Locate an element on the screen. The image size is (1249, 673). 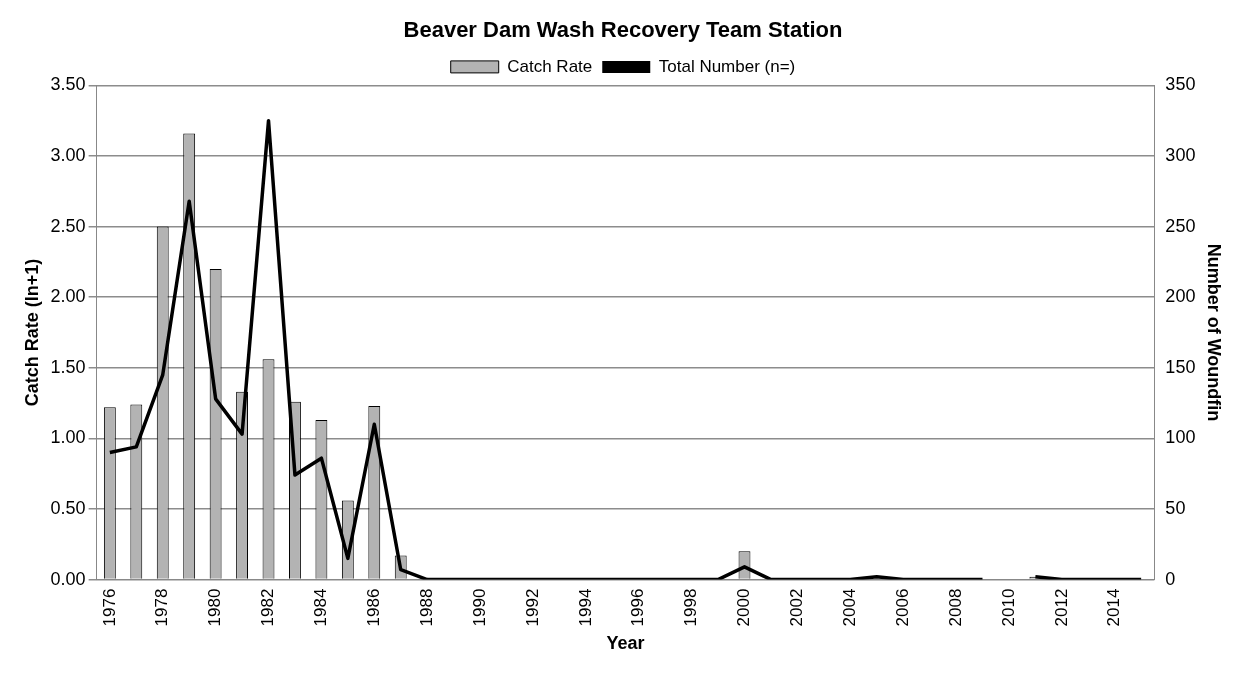
x-tick-label: 1998 is located at coordinates (691, 607).